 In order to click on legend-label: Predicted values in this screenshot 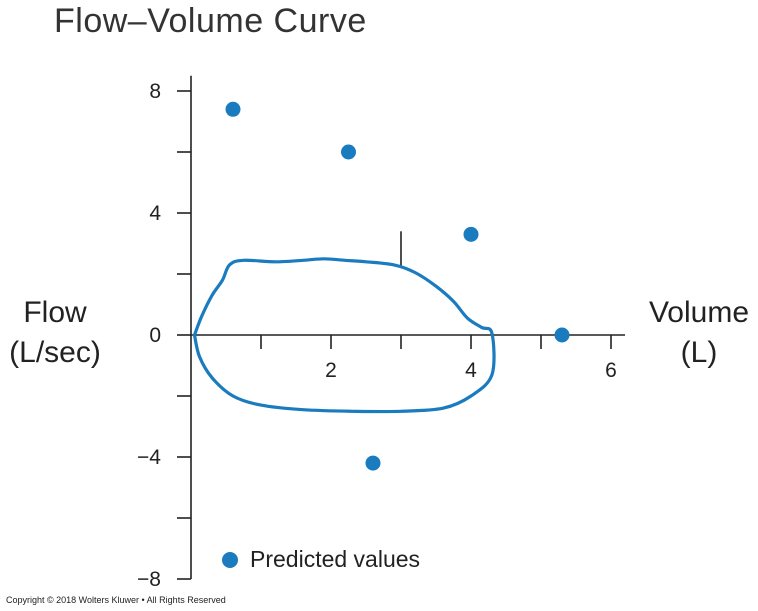, I will do `click(335, 559)`.